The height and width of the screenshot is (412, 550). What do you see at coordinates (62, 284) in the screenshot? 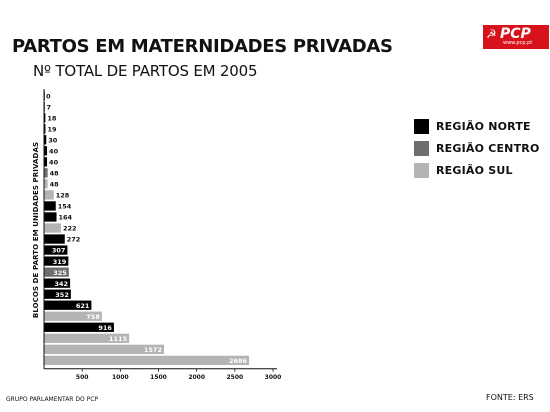
I see `bar-value-label: 342` at bounding box center [62, 284].